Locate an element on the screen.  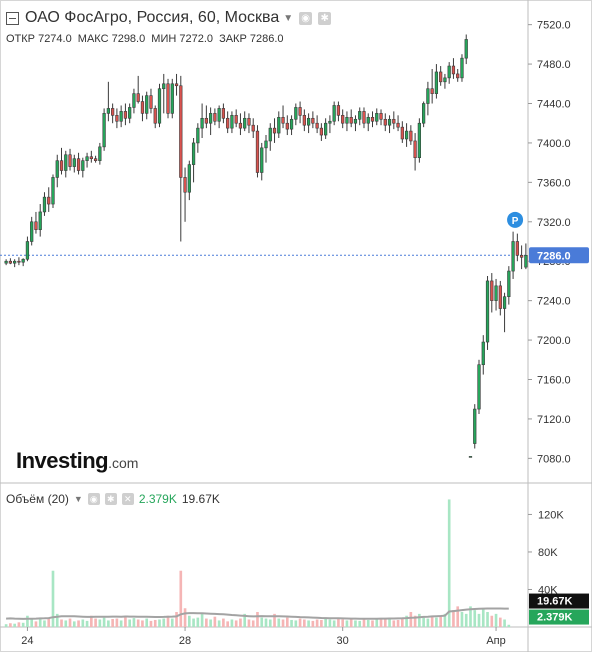
logo-suffix: .com is located at coordinates (123, 463).